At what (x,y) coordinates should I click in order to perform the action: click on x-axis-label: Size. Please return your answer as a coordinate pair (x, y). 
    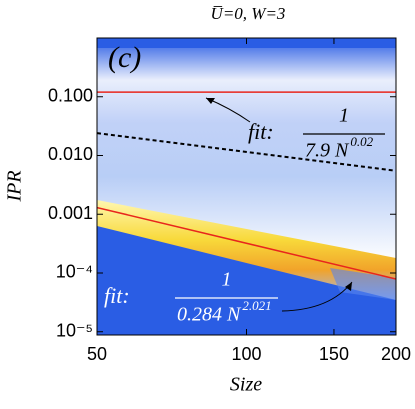
    Looking at the image, I should click on (246, 385).